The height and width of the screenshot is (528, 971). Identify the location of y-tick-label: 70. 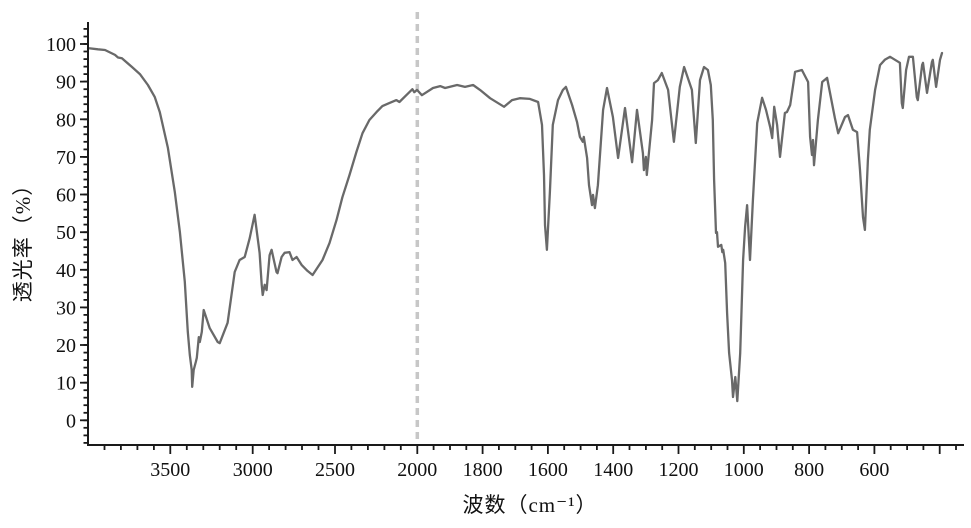
(66, 158).